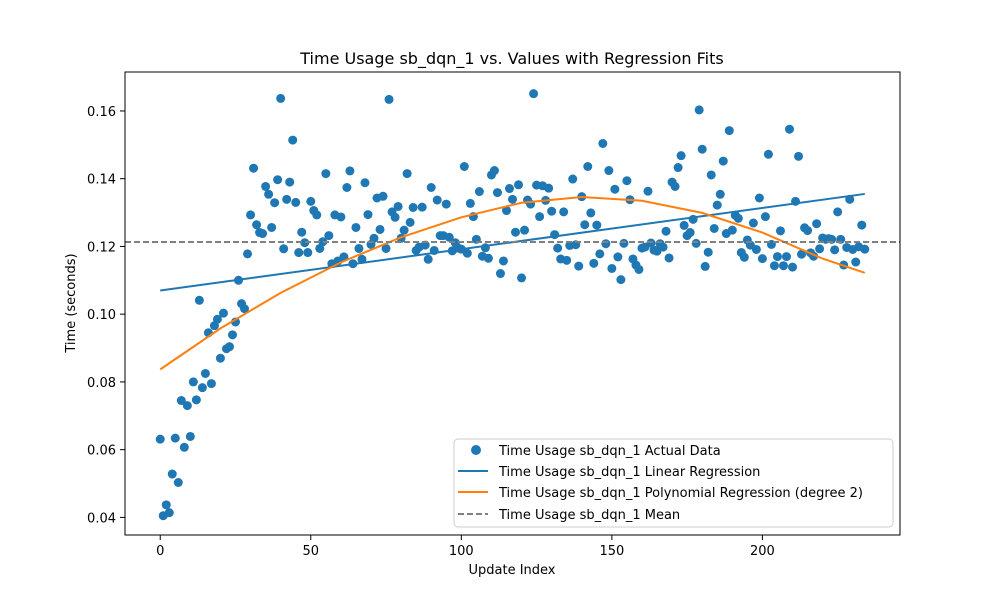 The height and width of the screenshot is (600, 1000). I want to click on x-tick-label: 150, so click(611, 551).